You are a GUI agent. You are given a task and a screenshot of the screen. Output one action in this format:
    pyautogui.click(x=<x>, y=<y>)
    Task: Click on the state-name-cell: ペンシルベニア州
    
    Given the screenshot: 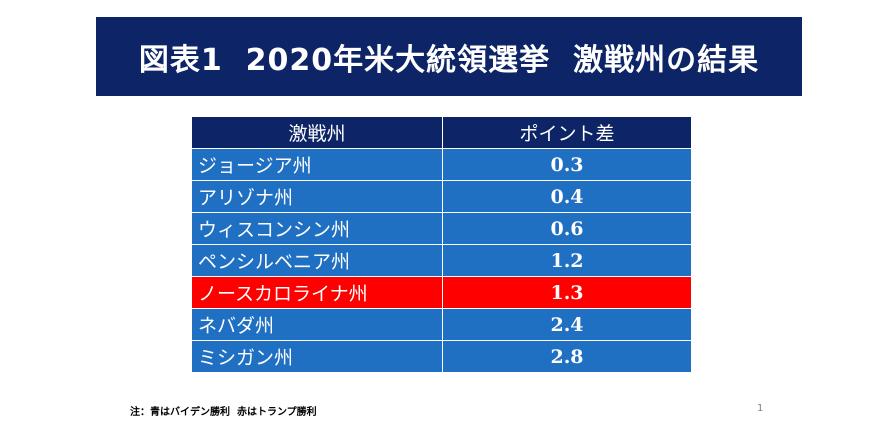 What is the action you would take?
    pyautogui.click(x=317, y=260)
    